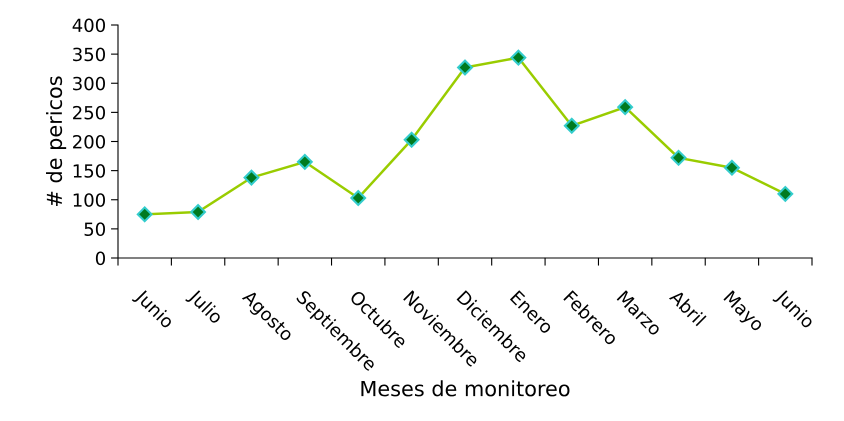 This screenshot has height=421, width=844. Describe the element at coordinates (88, 25) in the screenshot. I see `y-tick-label: 400` at that location.